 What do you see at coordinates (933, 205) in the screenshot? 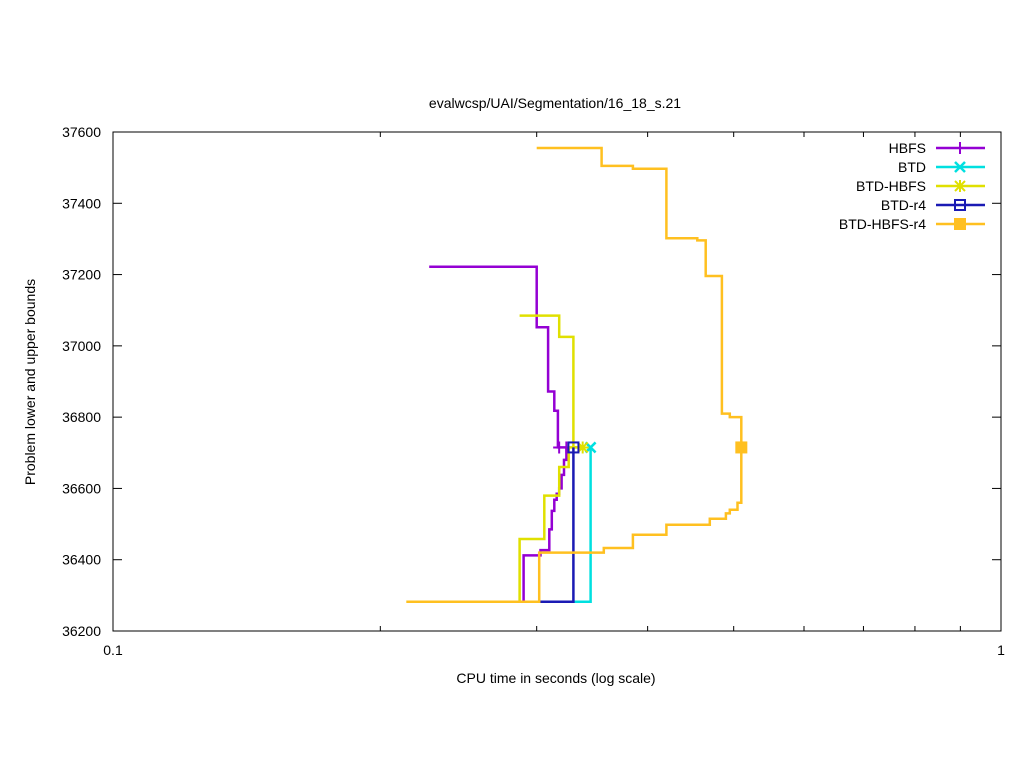
I see `legend-entry: BTD-r4` at bounding box center [933, 205].